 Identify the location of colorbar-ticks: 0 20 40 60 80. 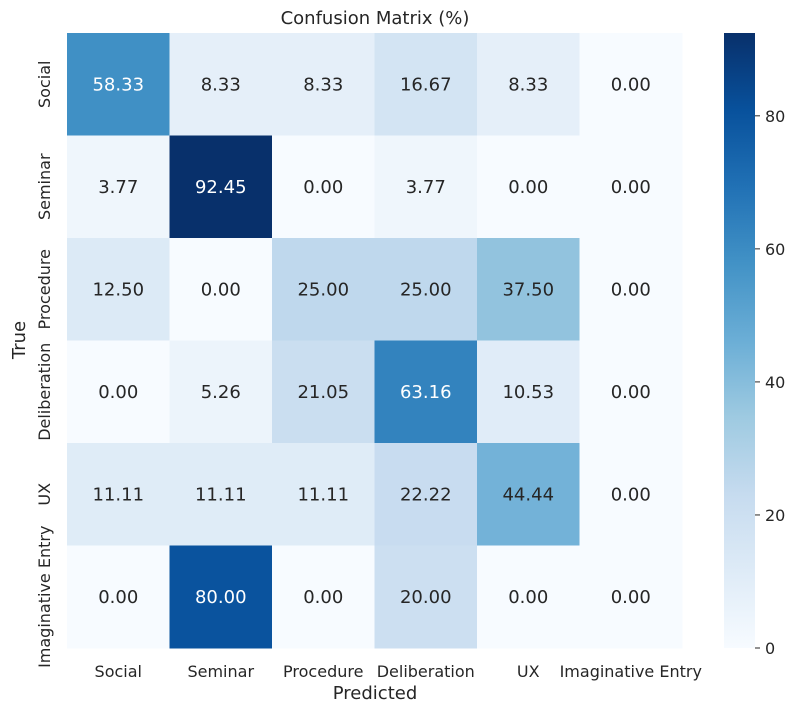
(770, 382).